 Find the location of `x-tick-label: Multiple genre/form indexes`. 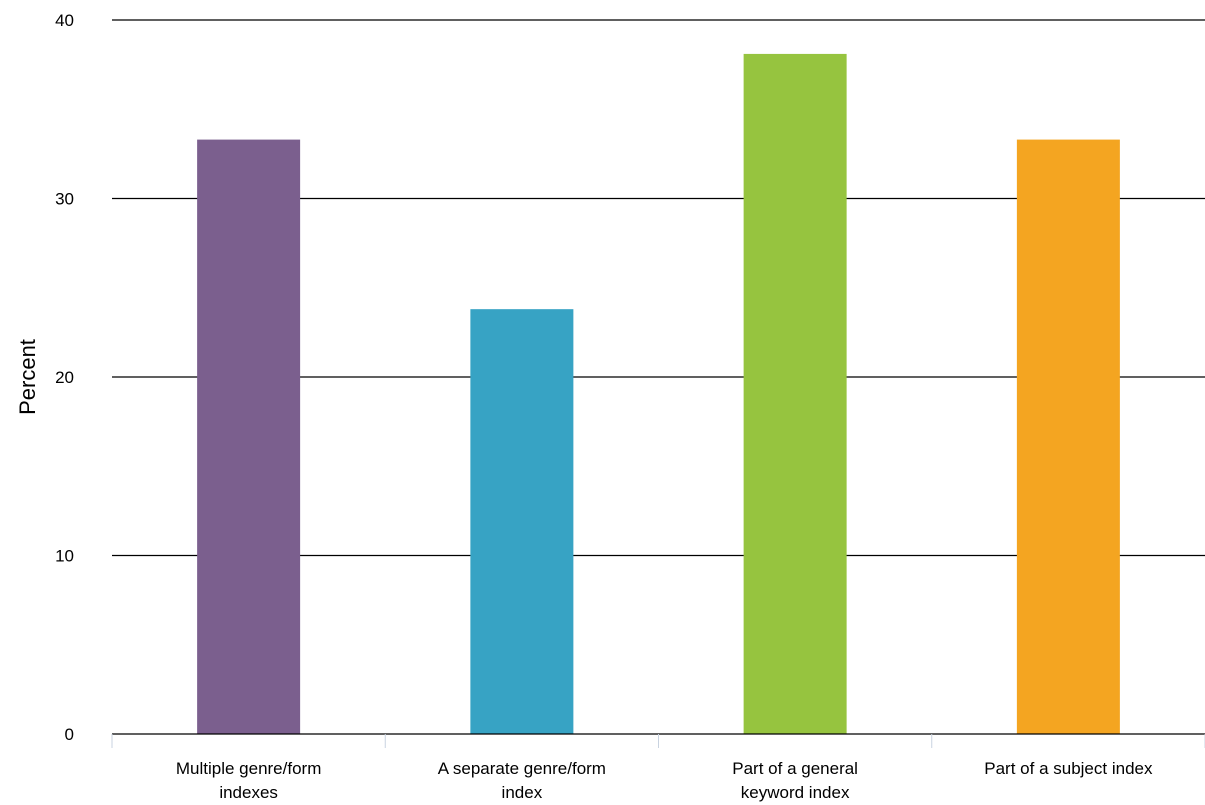

x-tick-label: Multiple genre/form indexes is located at coordinates (249, 780).